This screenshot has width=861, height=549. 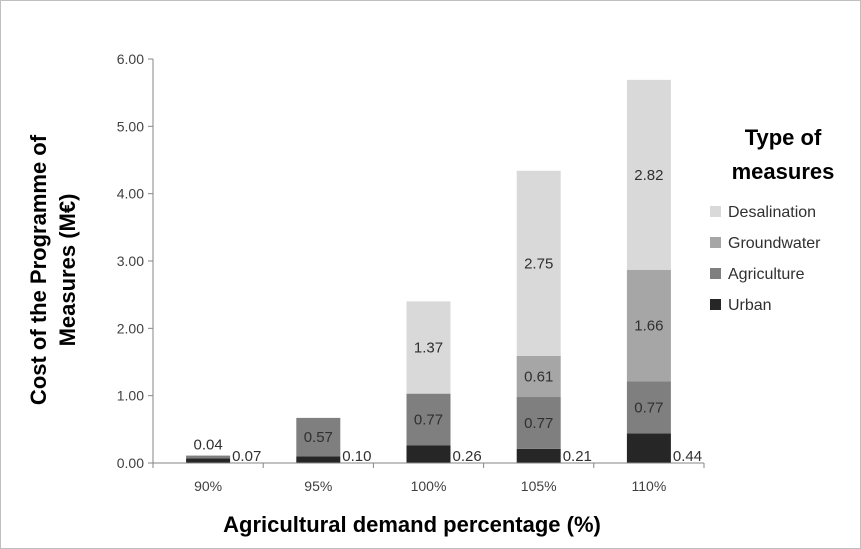 I want to click on data-label: 2.82, so click(x=648, y=175).